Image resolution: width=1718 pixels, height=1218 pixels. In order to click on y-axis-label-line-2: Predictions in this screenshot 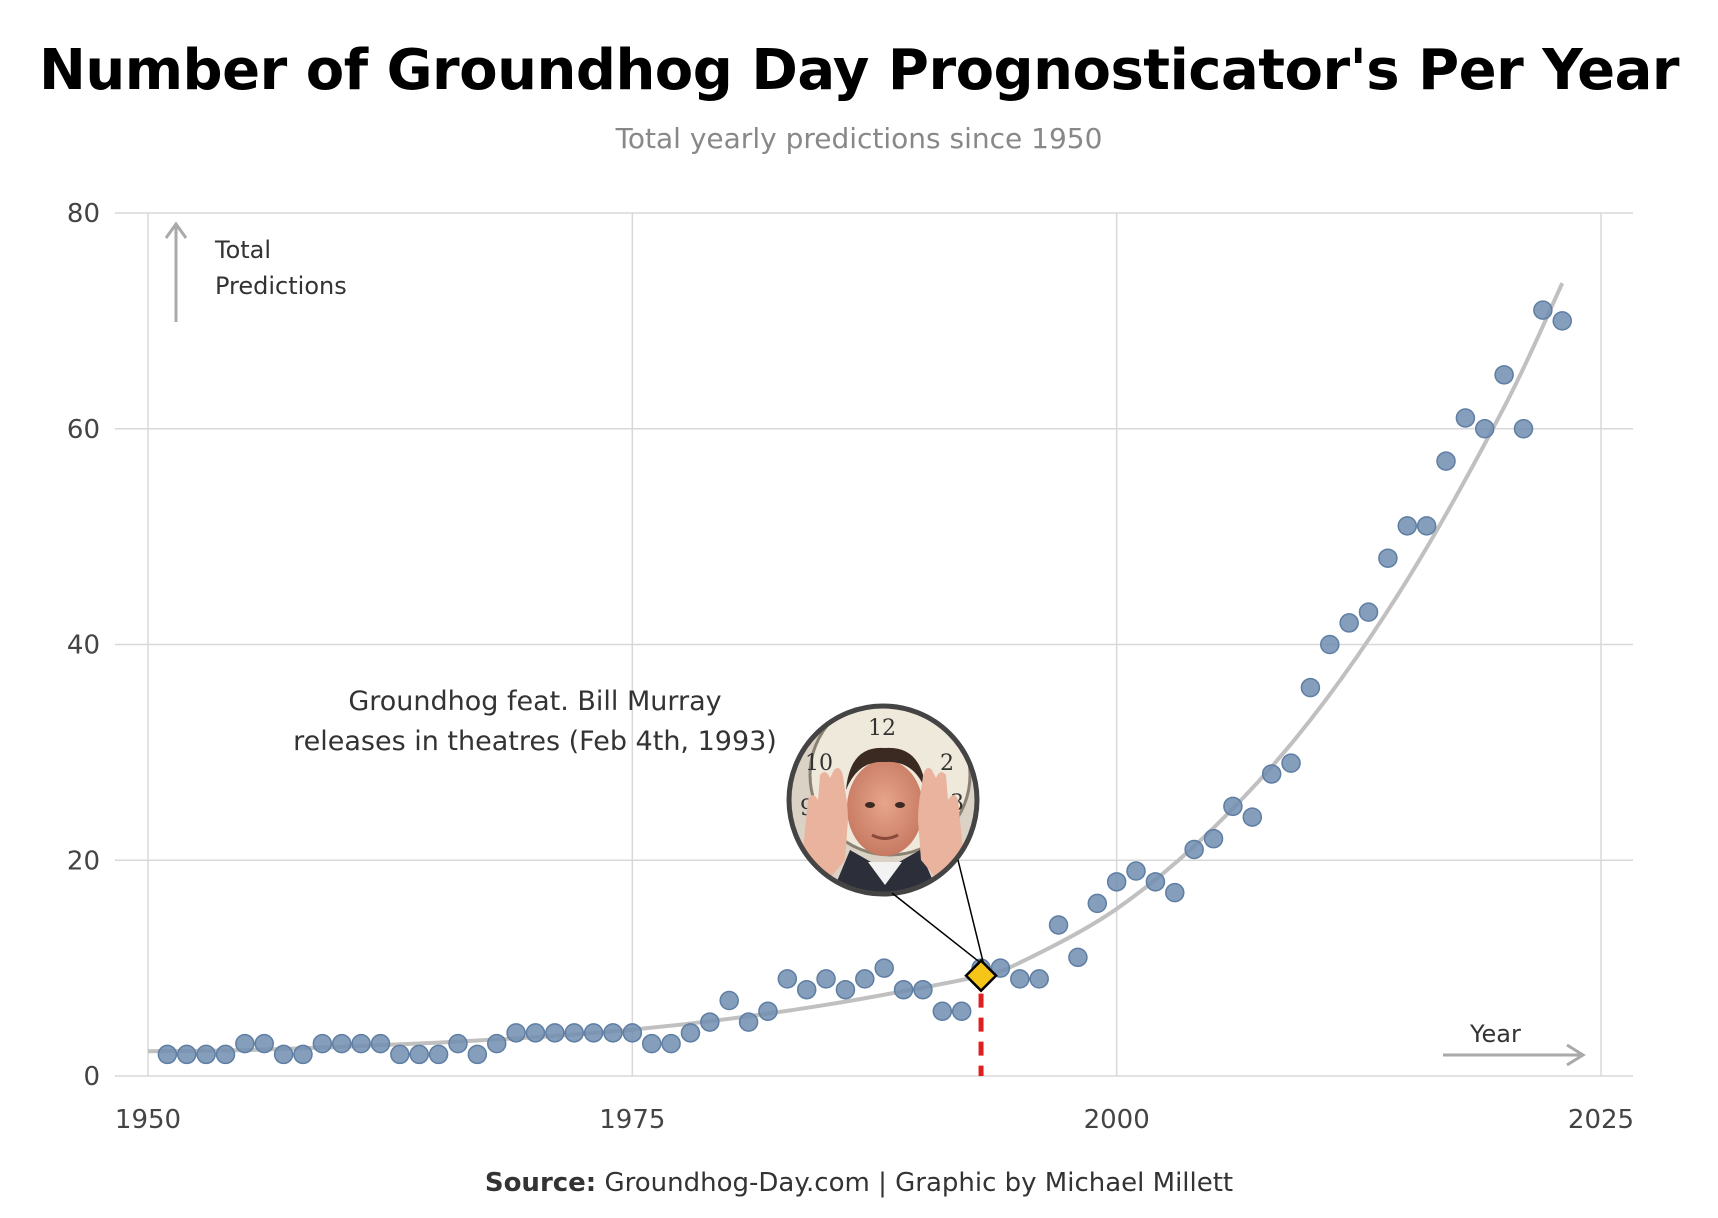, I will do `click(281, 286)`.